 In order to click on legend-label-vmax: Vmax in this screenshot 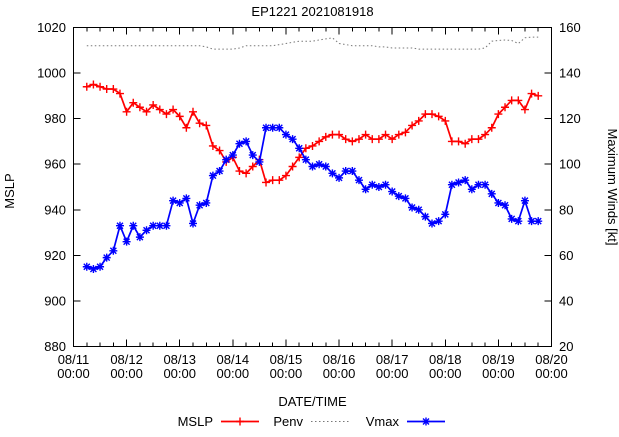, I will do `click(383, 421)`.